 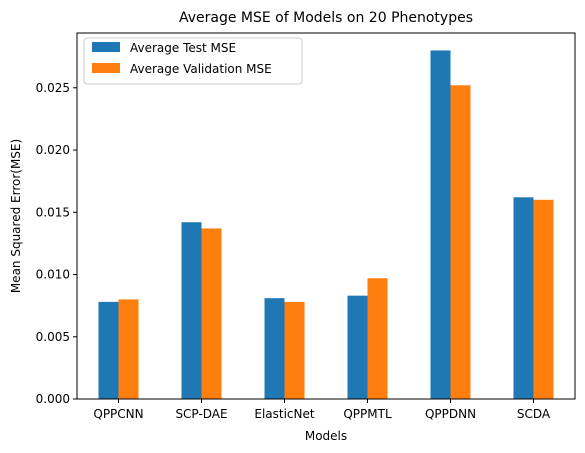 I want to click on bar-scp-dae-test, so click(x=191, y=310).